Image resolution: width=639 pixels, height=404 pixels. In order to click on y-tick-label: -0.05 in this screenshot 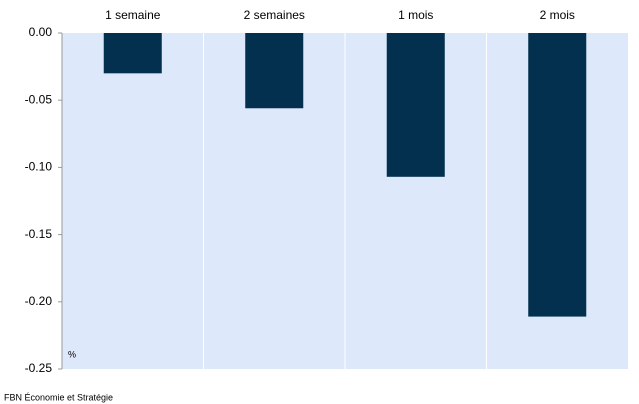, I will do `click(39, 99)`.